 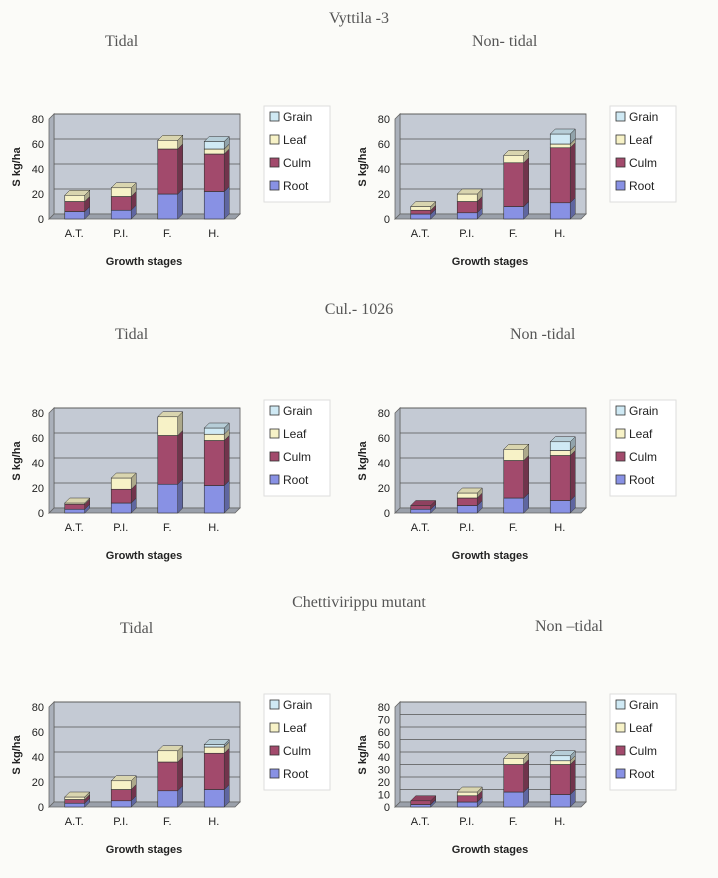 I want to click on y-tick-label: 30, so click(x=384, y=771).